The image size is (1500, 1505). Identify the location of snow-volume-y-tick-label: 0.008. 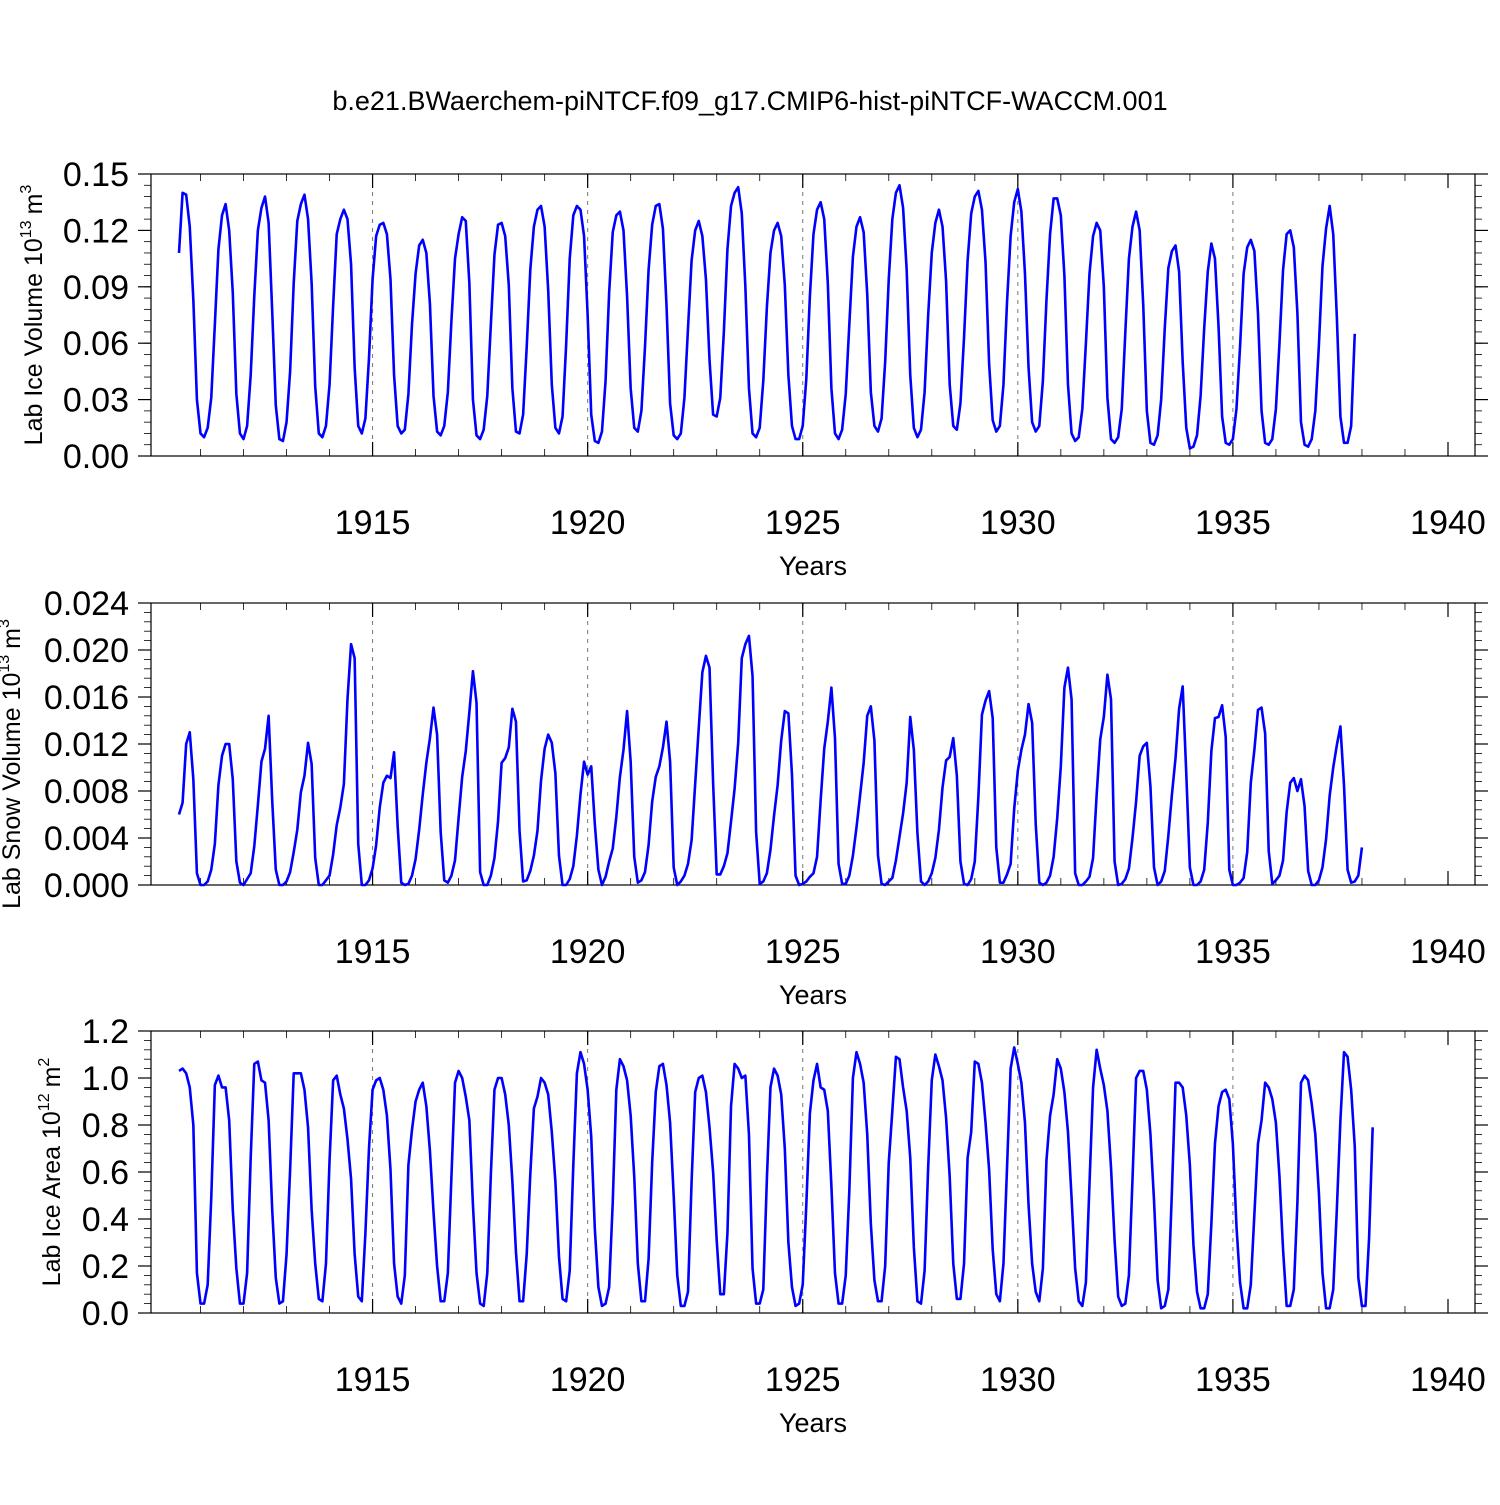
(86, 792).